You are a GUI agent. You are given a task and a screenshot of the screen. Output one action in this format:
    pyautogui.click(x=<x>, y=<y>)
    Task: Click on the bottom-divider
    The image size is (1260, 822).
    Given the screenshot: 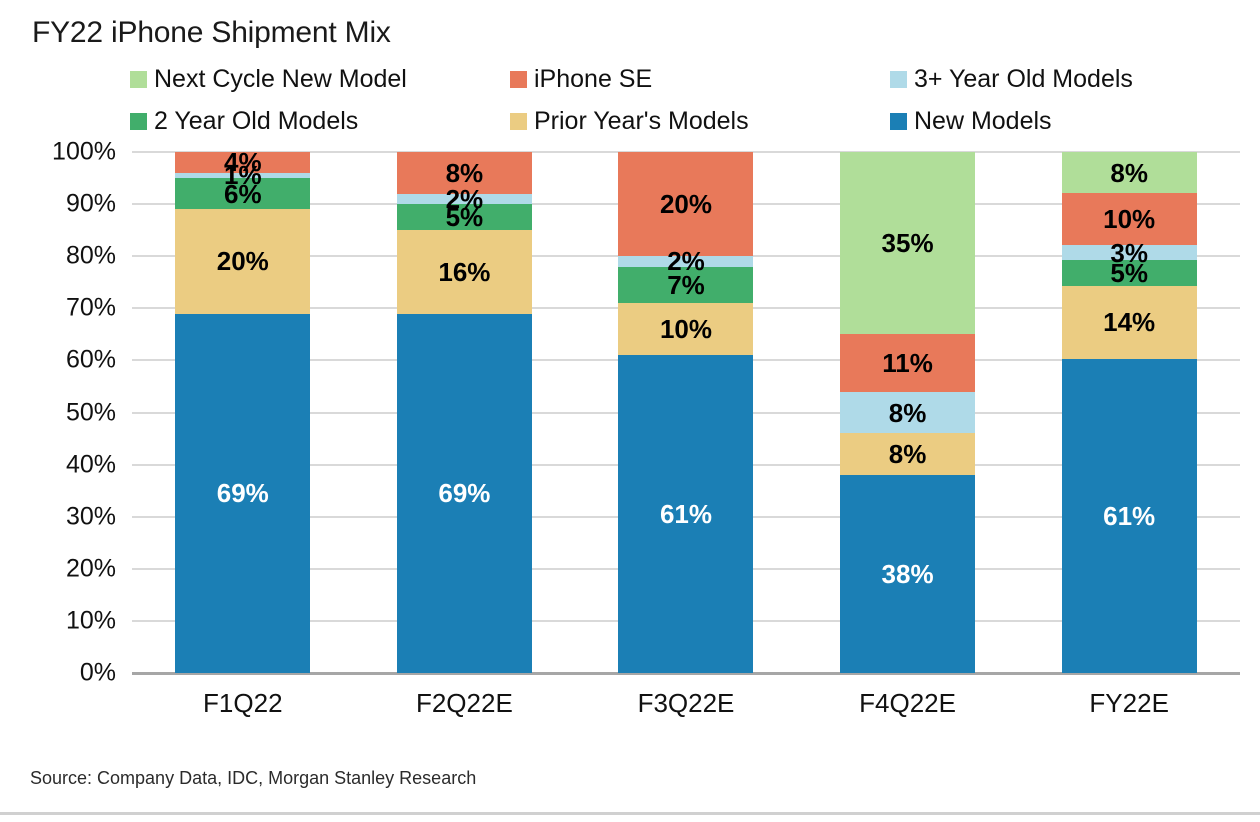 What is the action you would take?
    pyautogui.click(x=630, y=813)
    